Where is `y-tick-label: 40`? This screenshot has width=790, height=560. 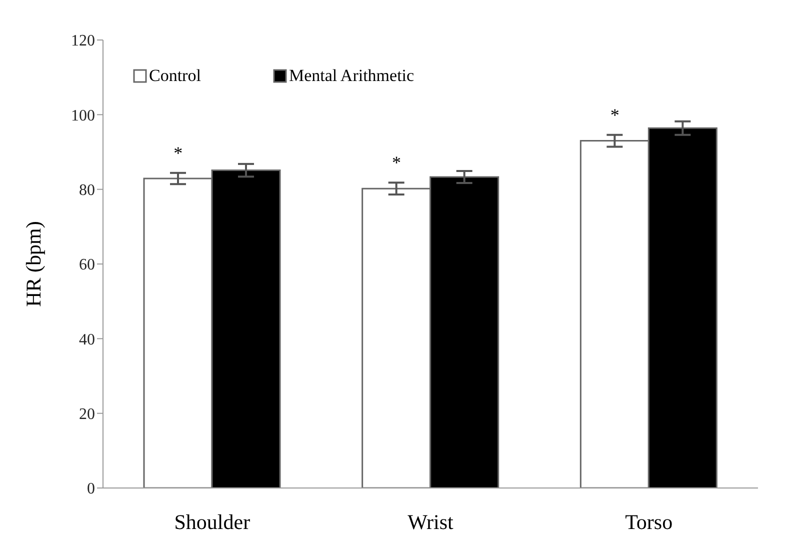
y-tick-label: 40 is located at coordinates (87, 339).